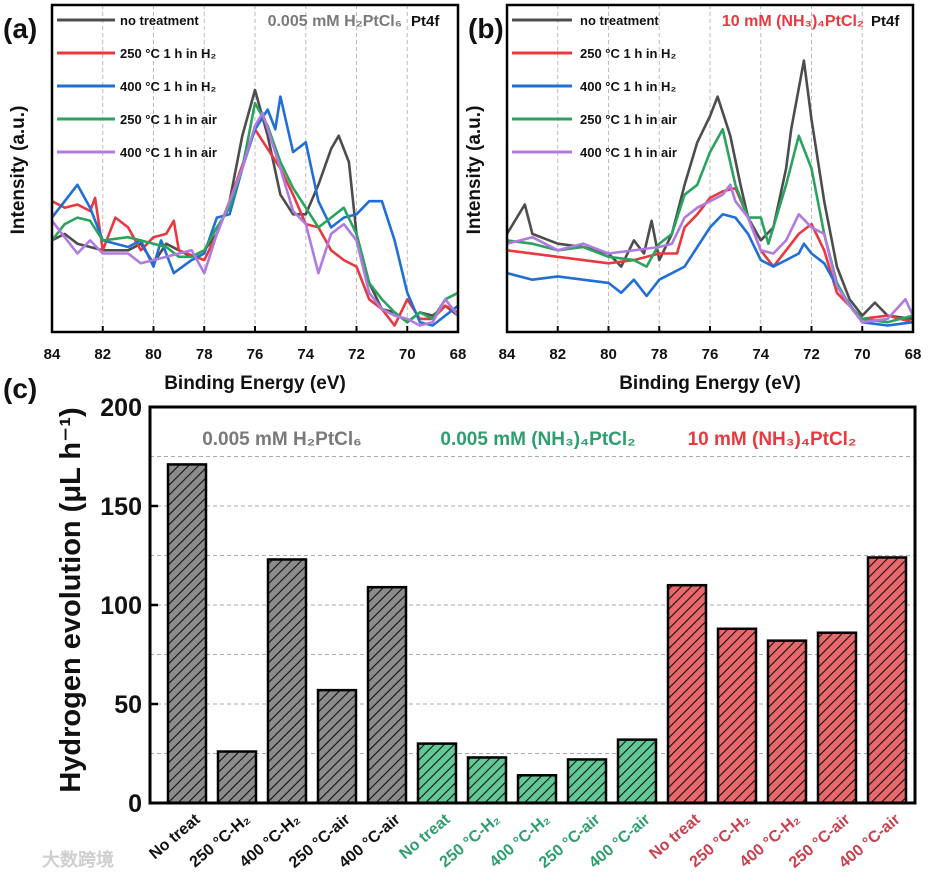 The height and width of the screenshot is (881, 929). What do you see at coordinates (121, 408) in the screenshot?
I see `y-tick-label: 200` at bounding box center [121, 408].